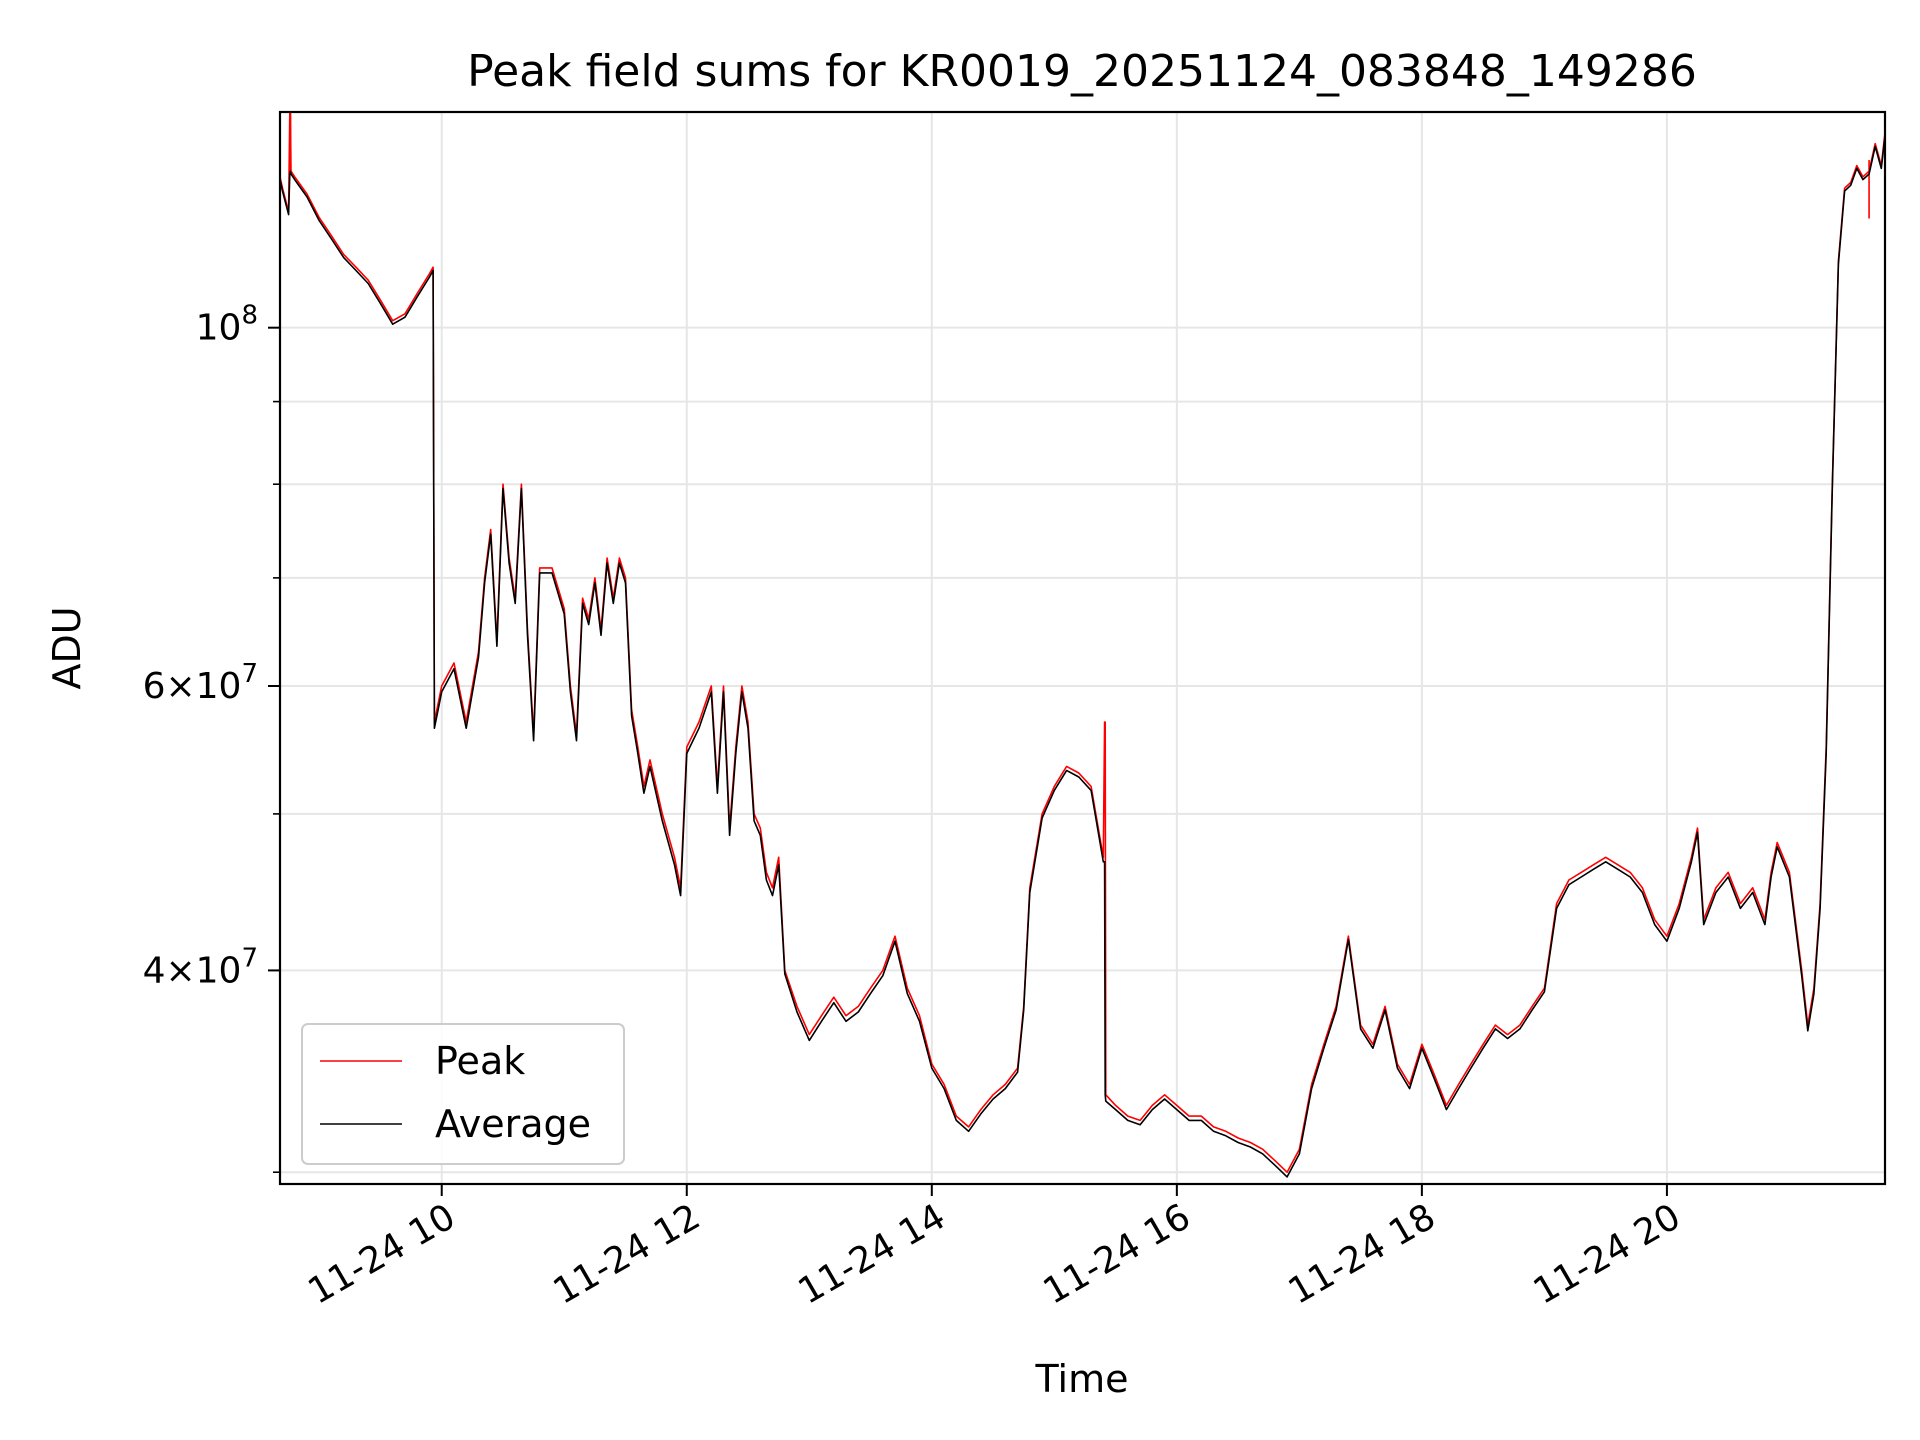  What do you see at coordinates (227, 325) in the screenshot?
I see `y-tick-label: 108` at bounding box center [227, 325].